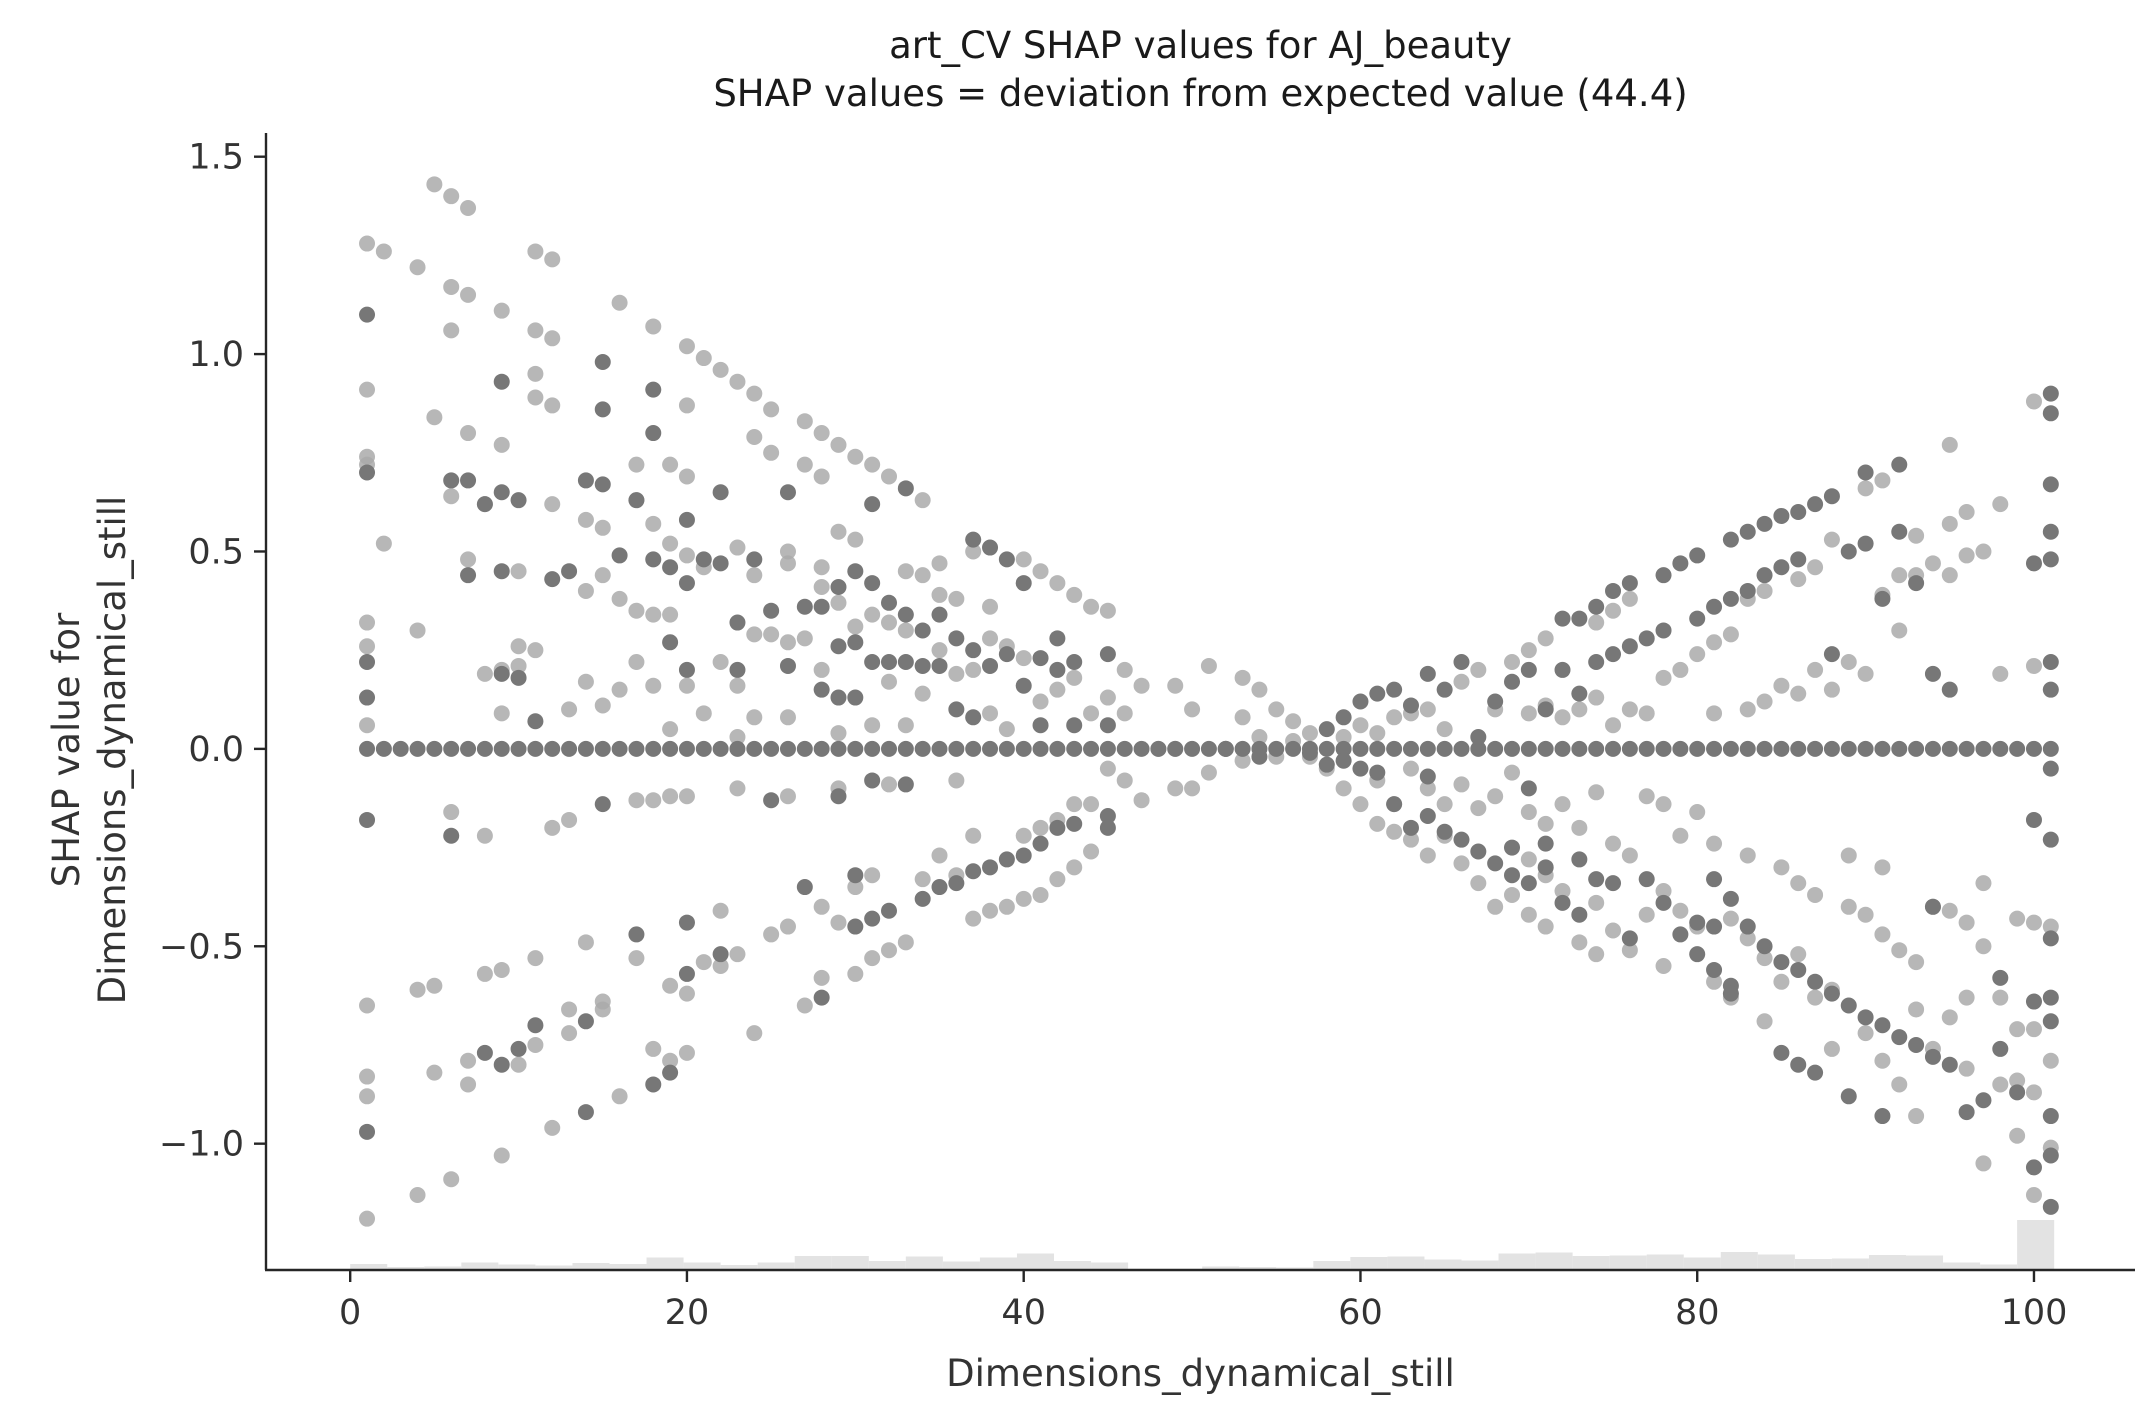 The image size is (2154, 1422). Describe the element at coordinates (1023, 1313) in the screenshot. I see `x-tick-label: 40` at that location.